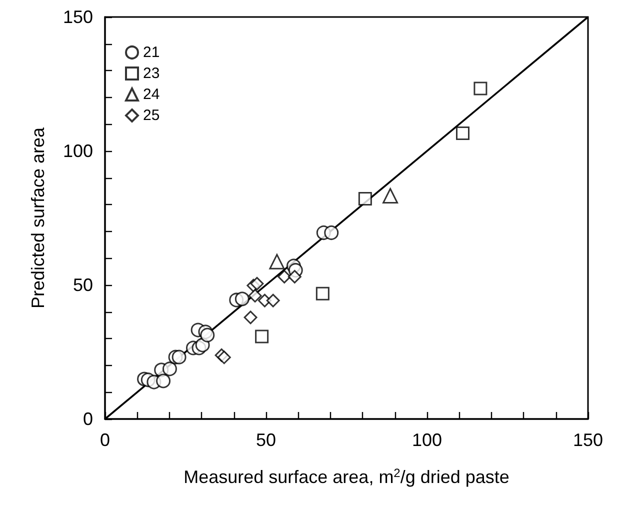 This screenshot has width=637, height=525. Describe the element at coordinates (266, 440) in the screenshot. I see `x-tick-label: 50` at that location.